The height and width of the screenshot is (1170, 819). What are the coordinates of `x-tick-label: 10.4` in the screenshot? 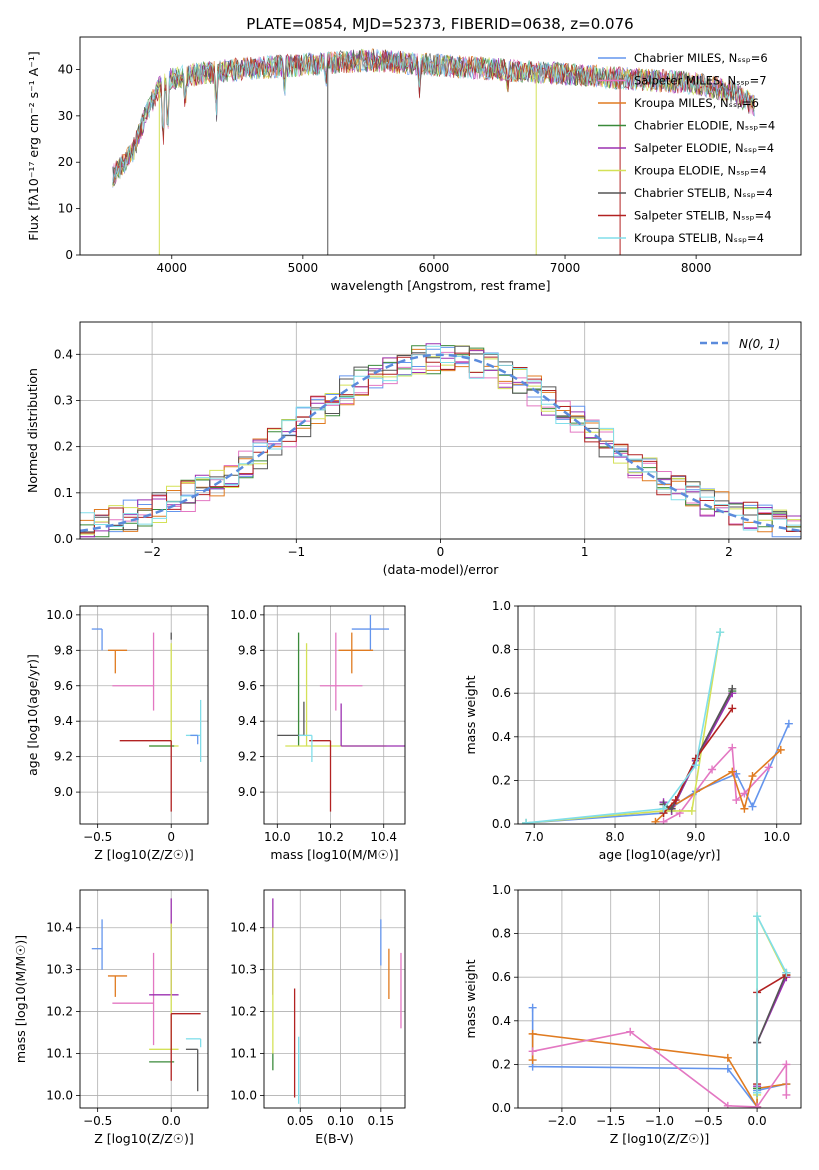 It's located at (383, 837).